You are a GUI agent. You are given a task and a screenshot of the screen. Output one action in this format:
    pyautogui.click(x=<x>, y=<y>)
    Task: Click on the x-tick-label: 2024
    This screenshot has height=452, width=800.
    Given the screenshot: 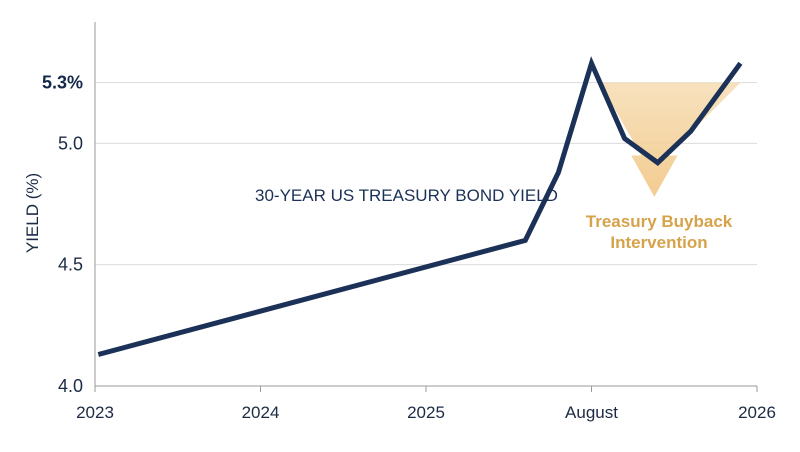 What is the action you would take?
    pyautogui.click(x=261, y=412)
    